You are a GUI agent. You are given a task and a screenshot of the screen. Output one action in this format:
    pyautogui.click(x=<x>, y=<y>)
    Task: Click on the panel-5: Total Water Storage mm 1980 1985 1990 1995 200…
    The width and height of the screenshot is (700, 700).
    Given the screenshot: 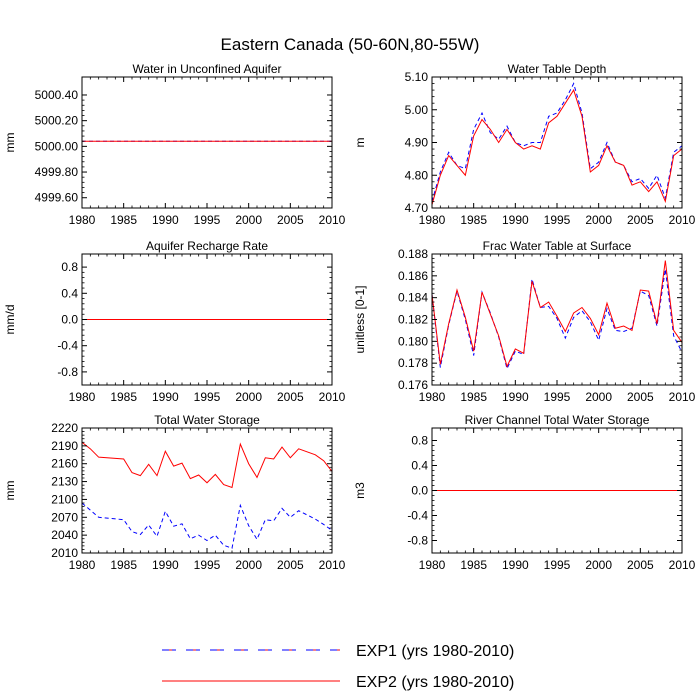 What is the action you would take?
    pyautogui.click(x=174, y=492)
    